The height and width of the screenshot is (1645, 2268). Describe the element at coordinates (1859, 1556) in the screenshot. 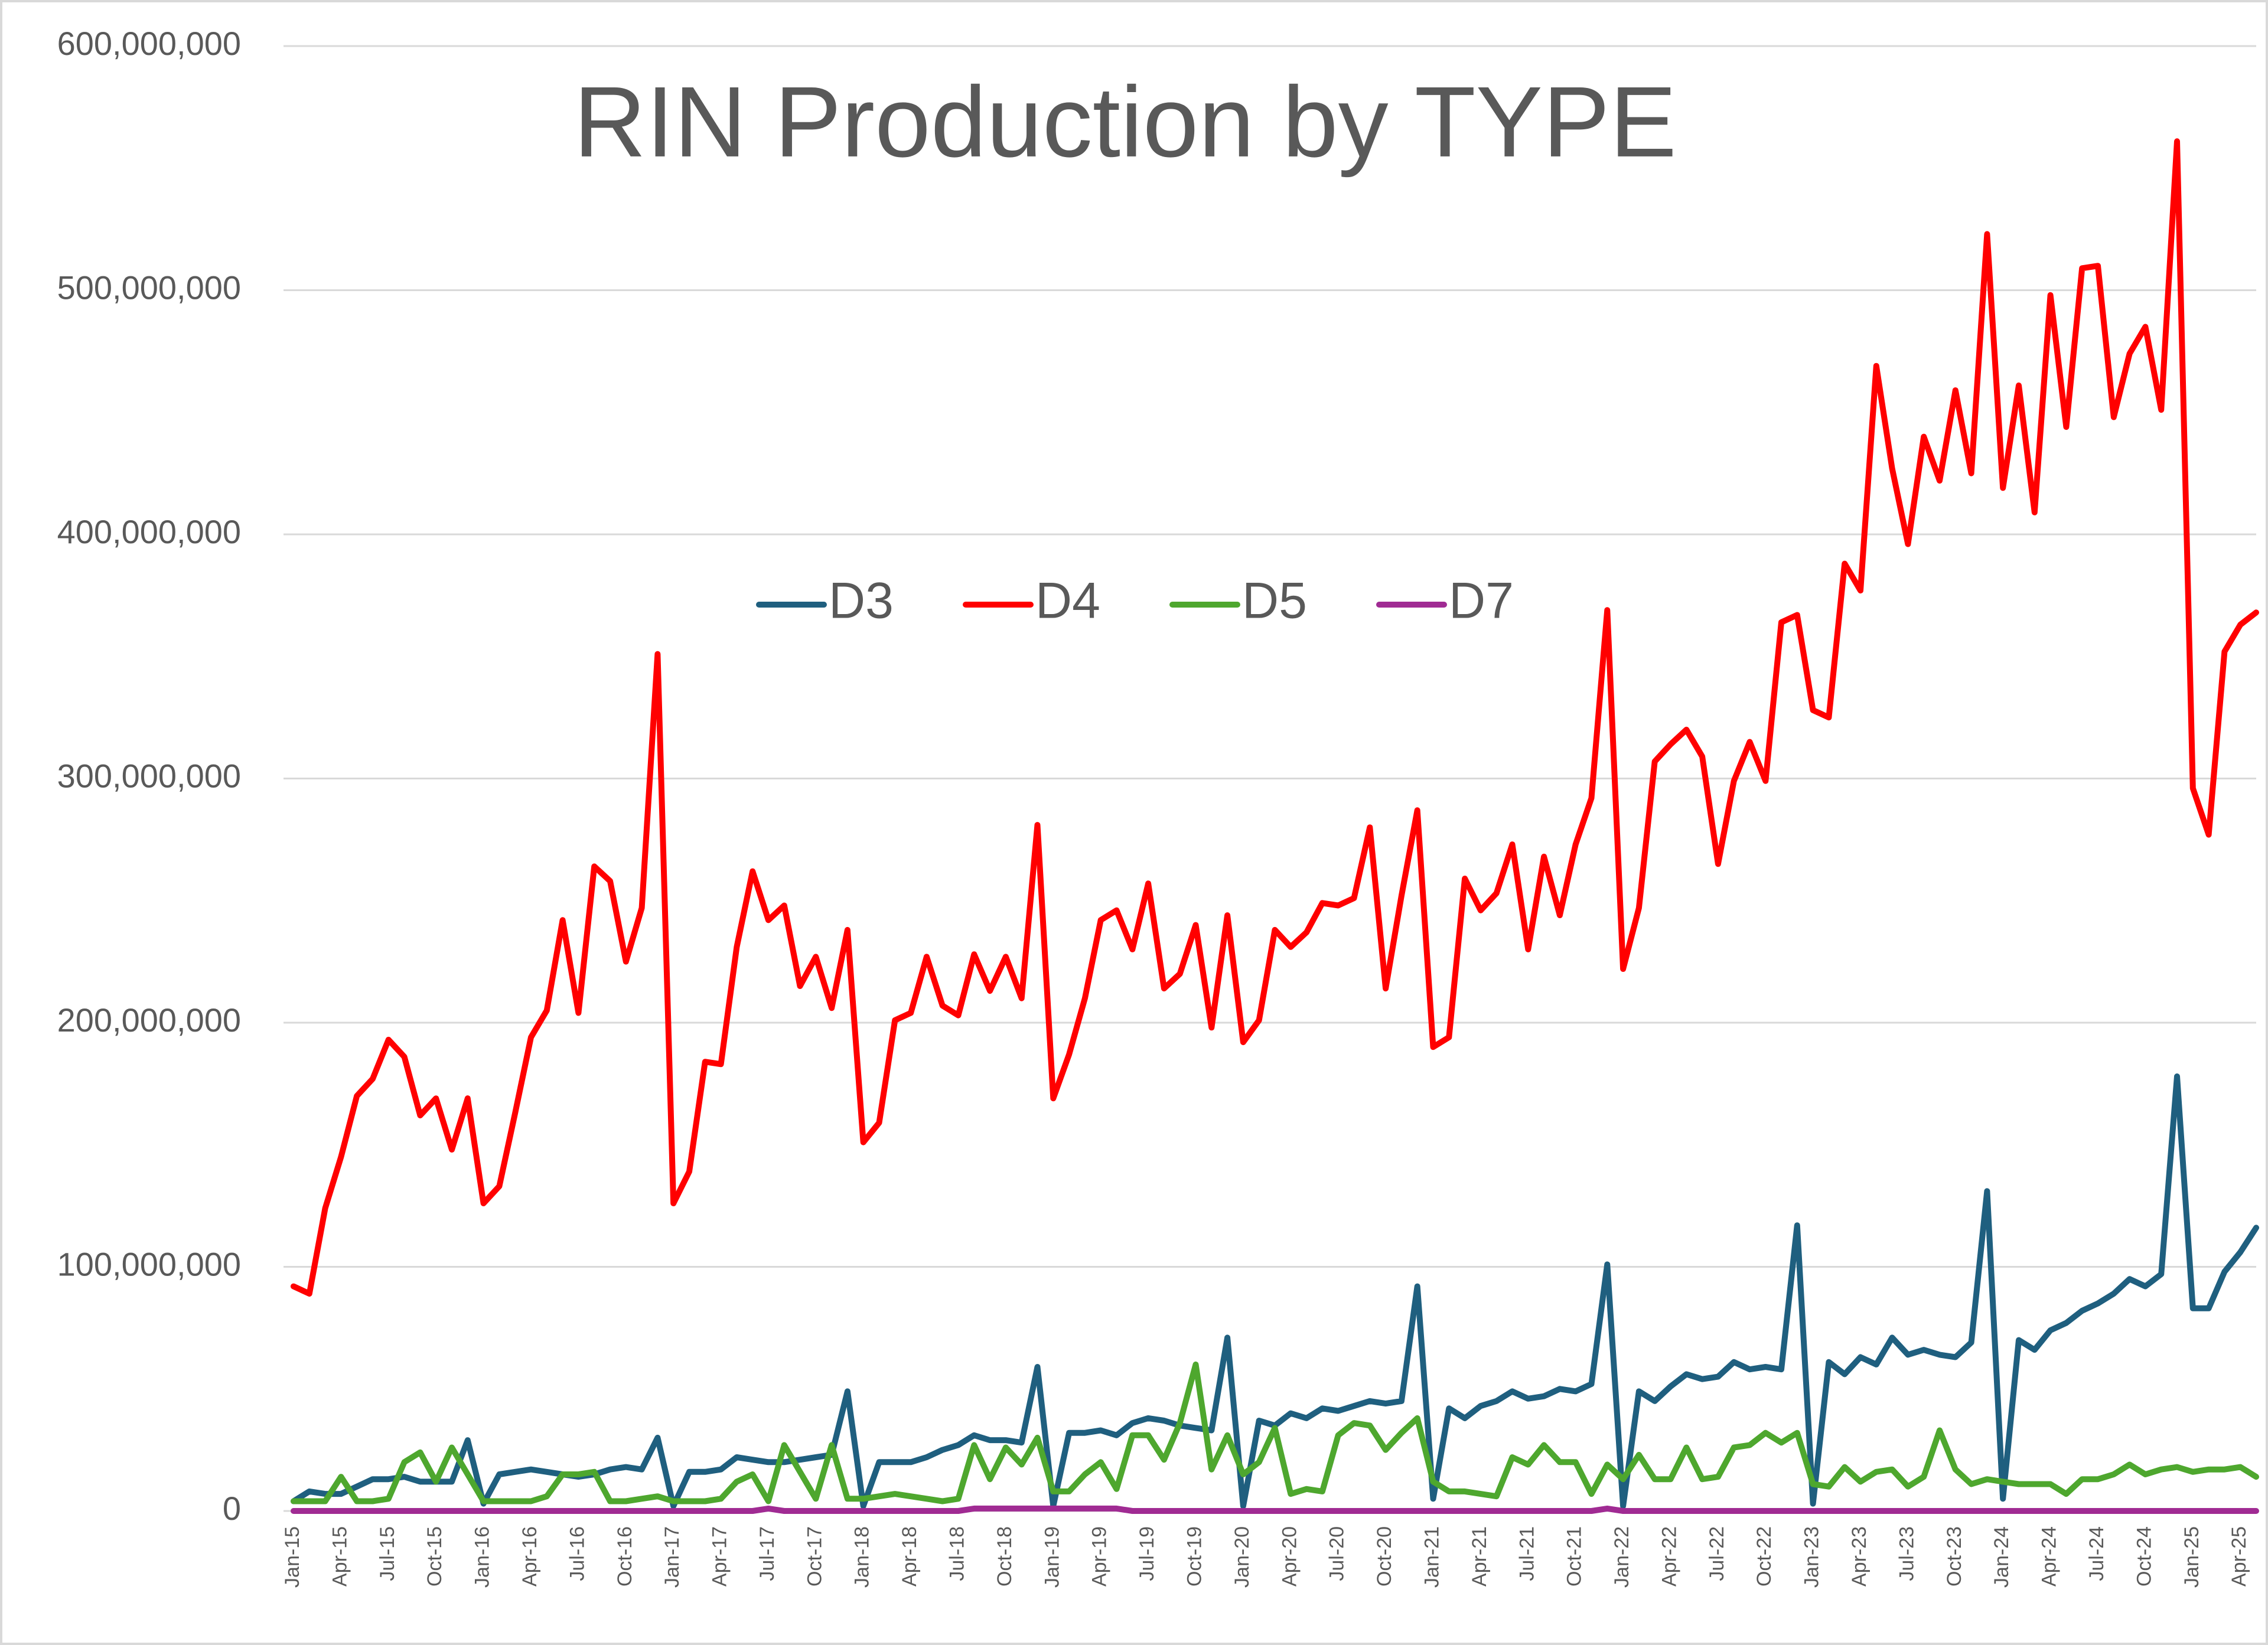

I see `x-tick-label: Apr-23` at that location.